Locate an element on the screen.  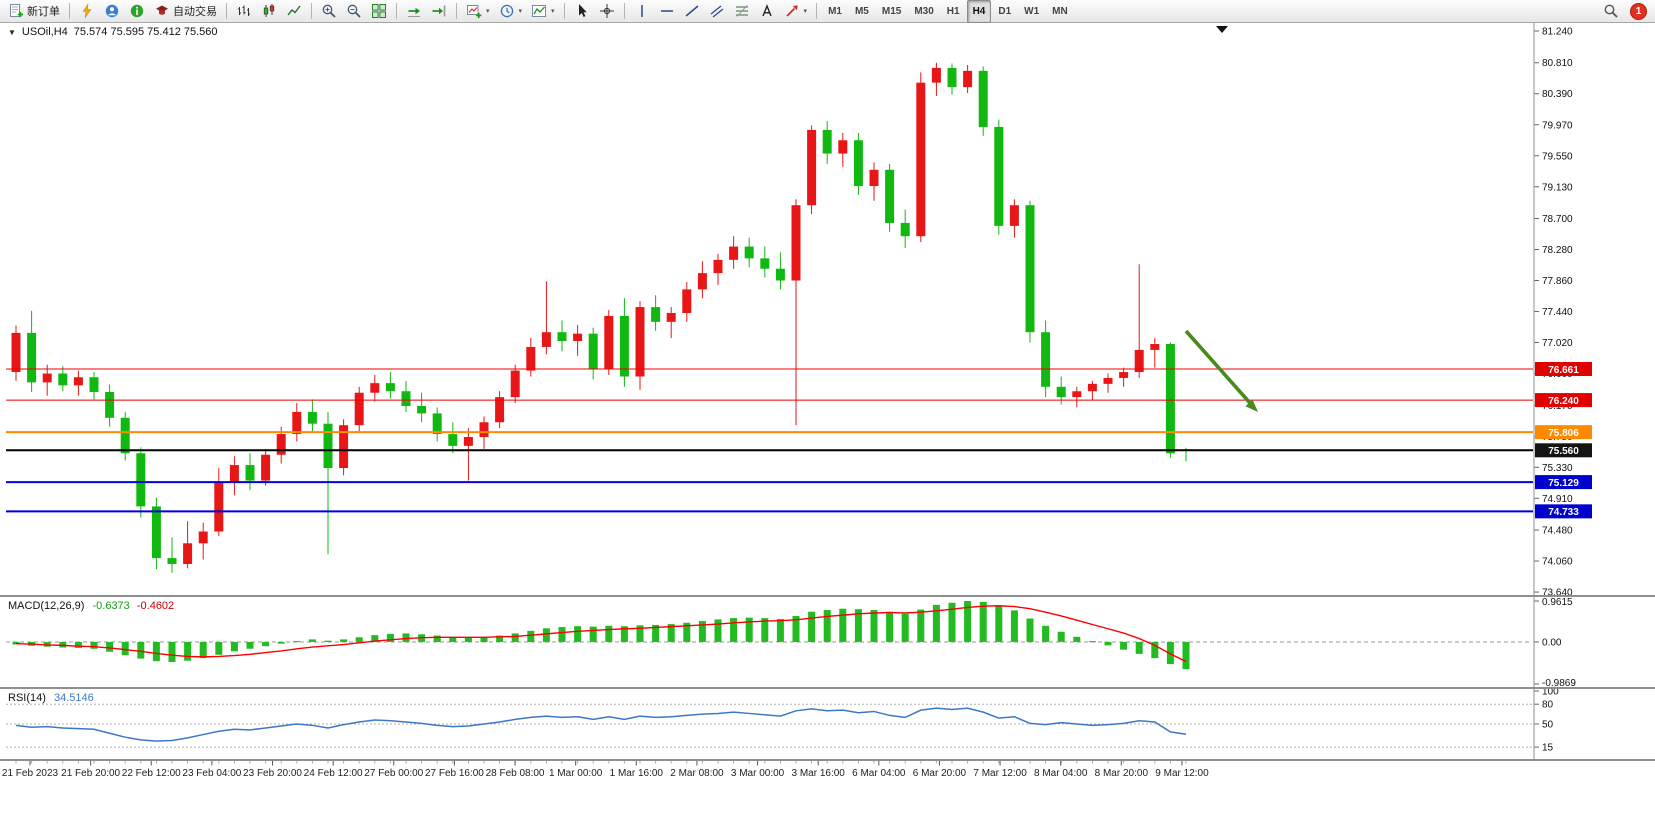
price-badge-75.806 is located at coordinates (1563, 432).